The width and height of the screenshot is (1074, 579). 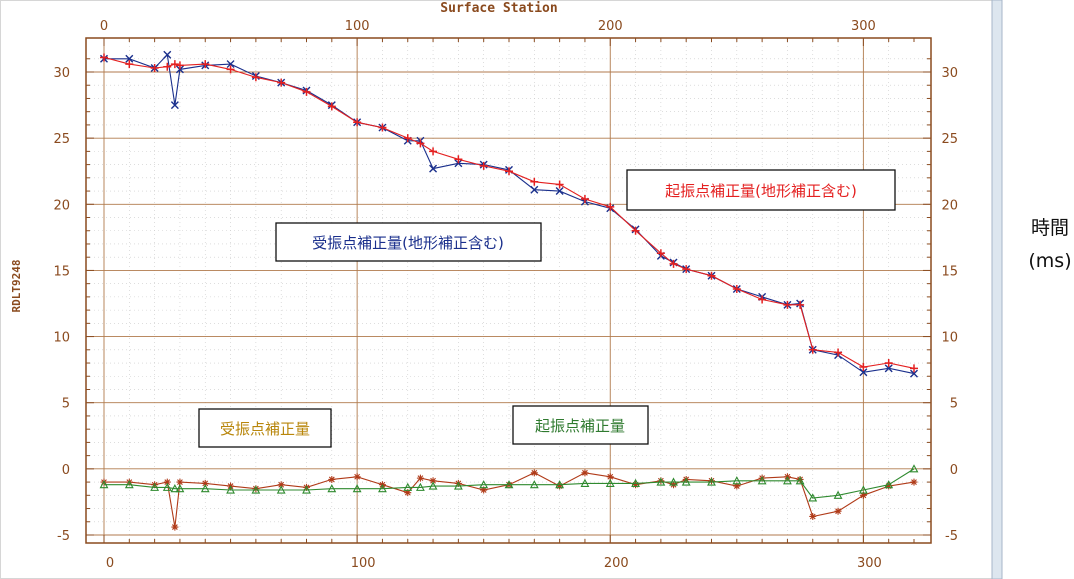 What do you see at coordinates (951, 536) in the screenshot?
I see `y-tick-label-right: -5` at bounding box center [951, 536].